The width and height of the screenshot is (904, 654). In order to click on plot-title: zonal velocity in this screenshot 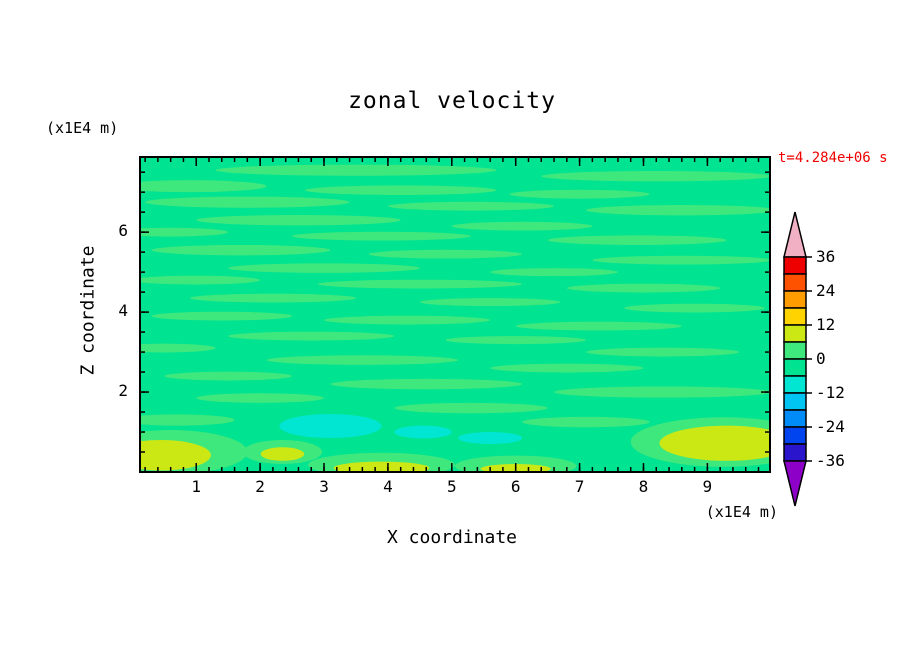, I will do `click(452, 101)`.